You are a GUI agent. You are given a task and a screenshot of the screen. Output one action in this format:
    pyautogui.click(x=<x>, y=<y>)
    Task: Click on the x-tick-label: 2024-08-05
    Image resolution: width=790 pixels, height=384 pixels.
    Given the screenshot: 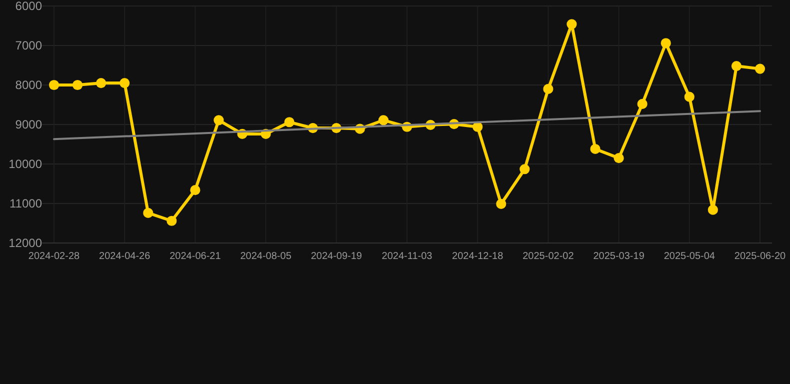 What is the action you would take?
    pyautogui.click(x=266, y=256)
    